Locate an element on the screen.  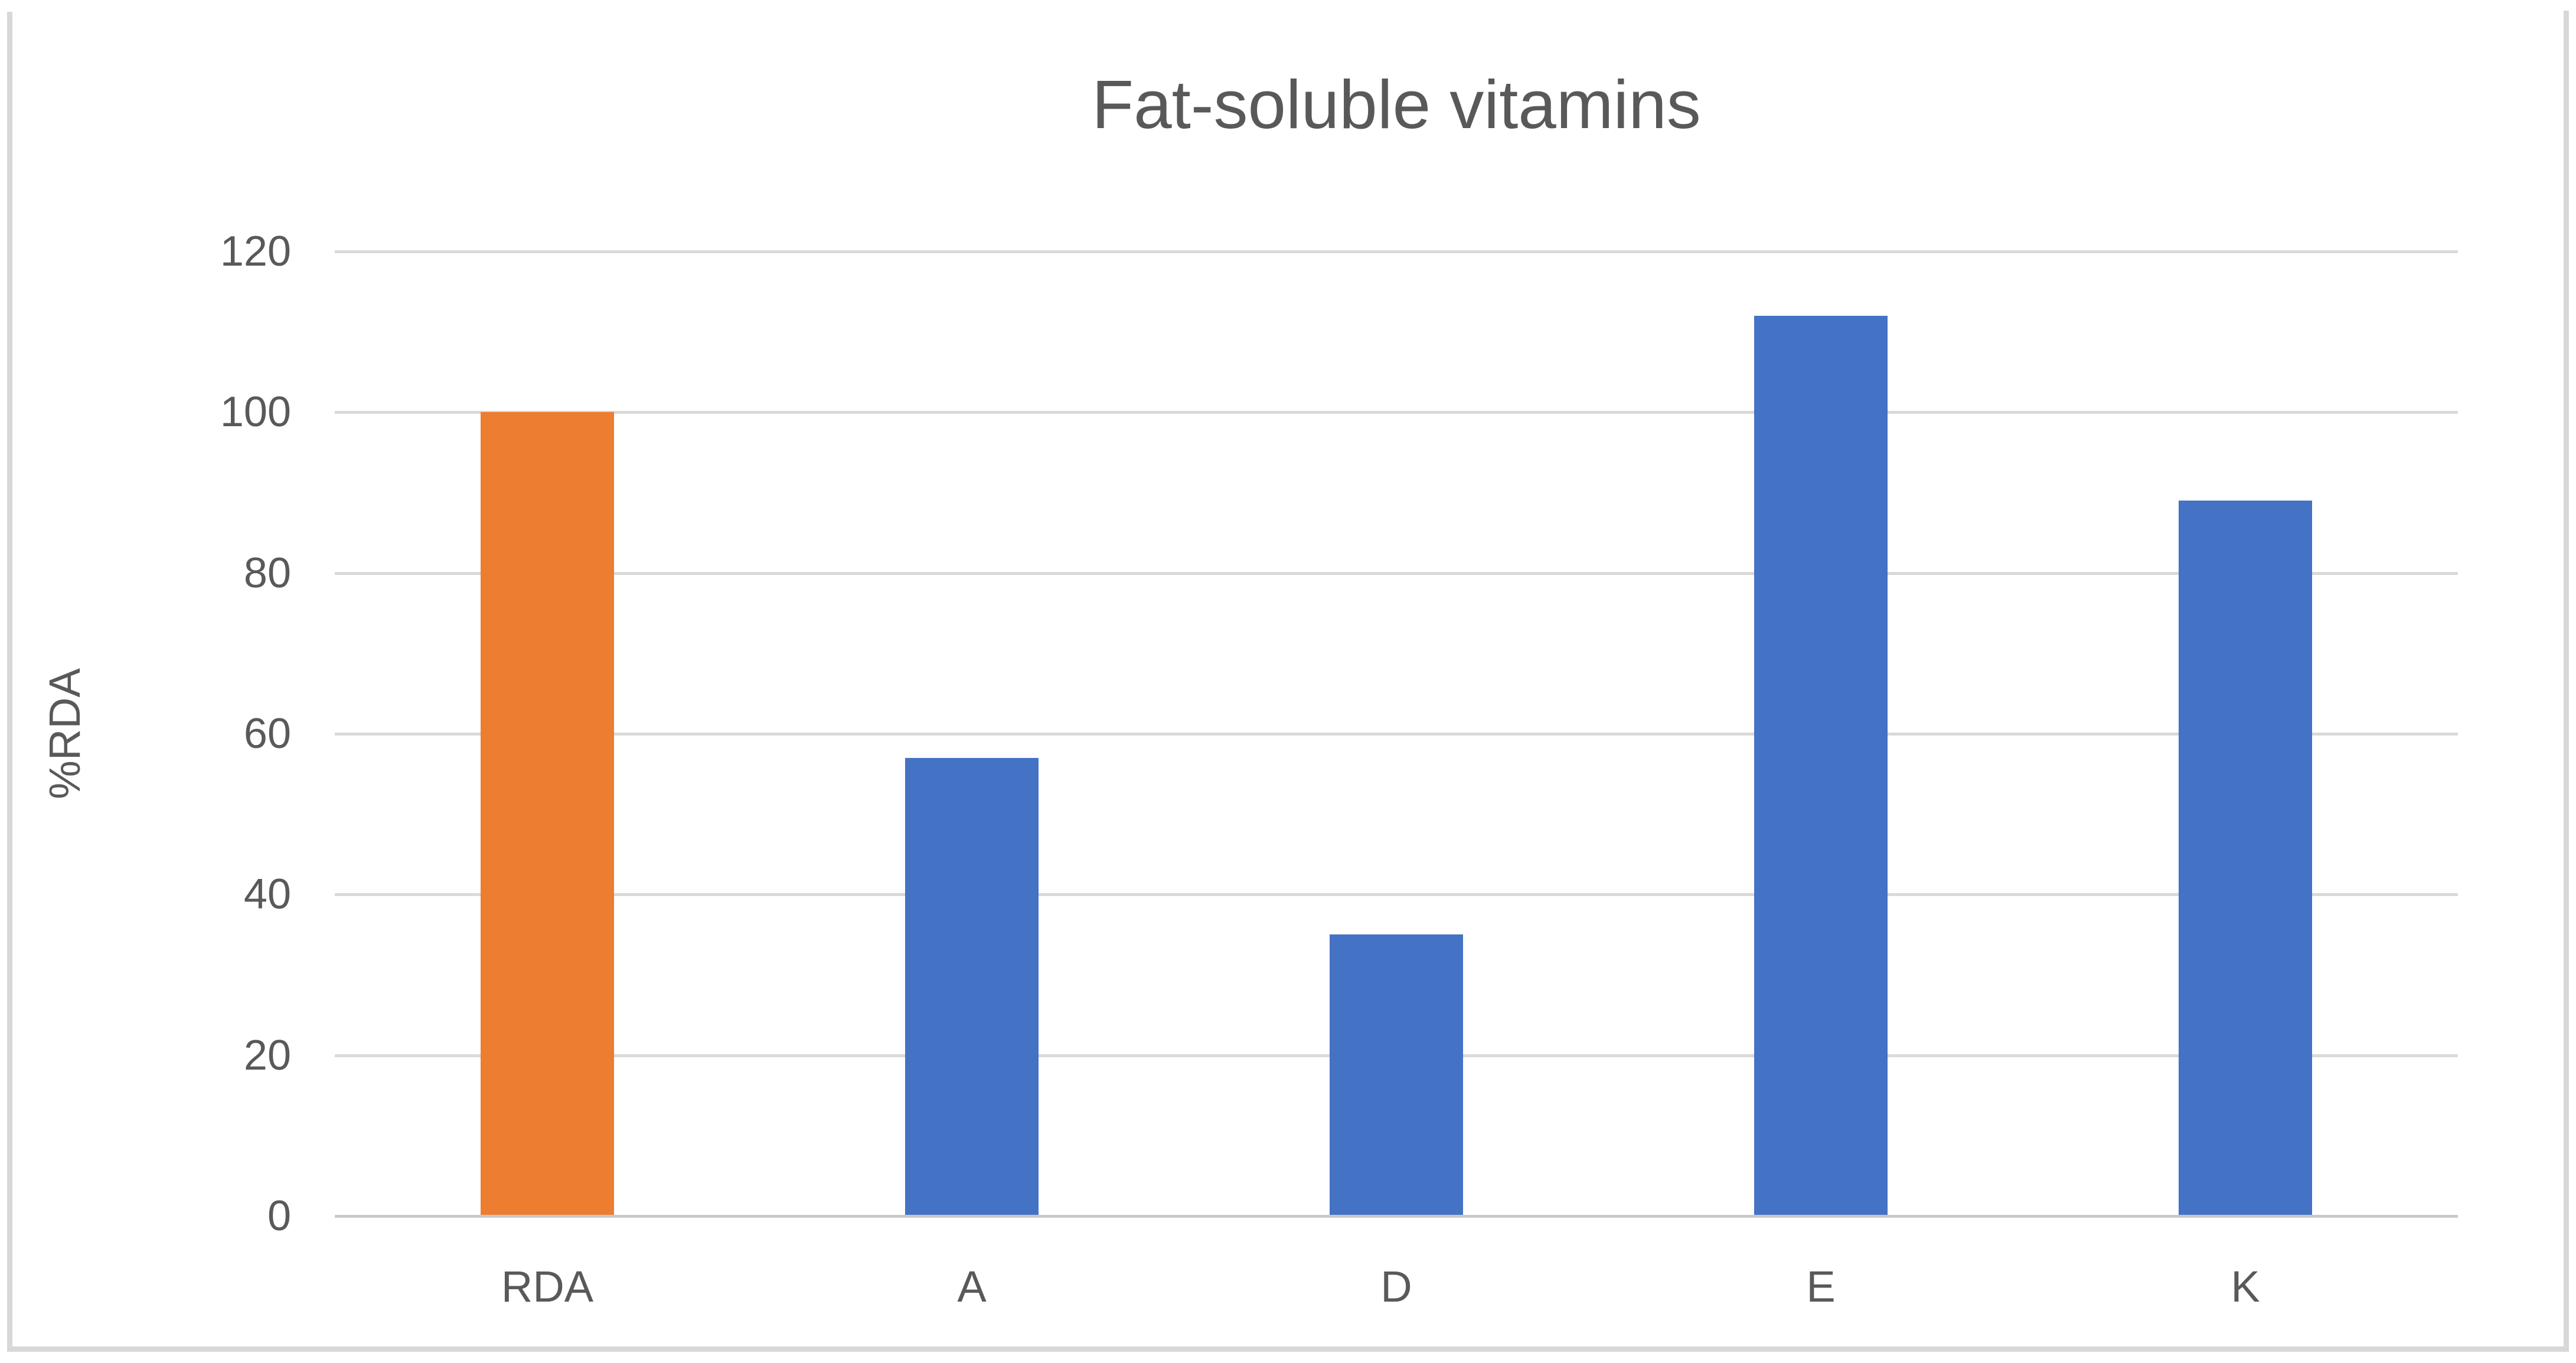
y-tick-label-20: 20 is located at coordinates (267, 1055).